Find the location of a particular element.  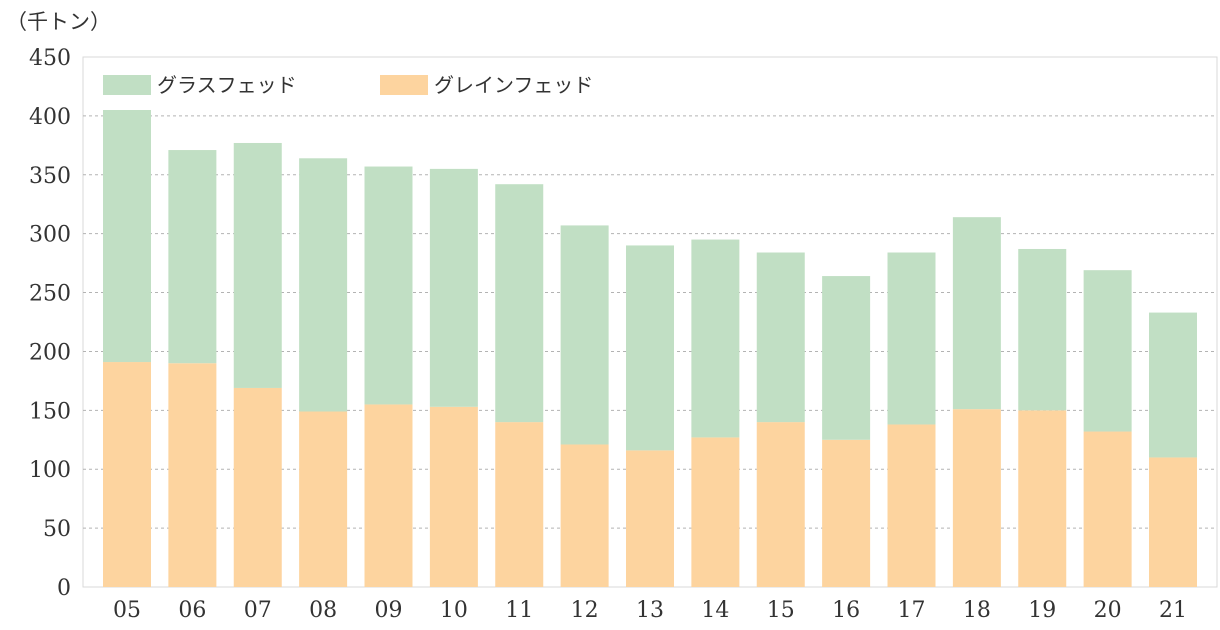

x-tick-label: 11 is located at coordinates (519, 610).